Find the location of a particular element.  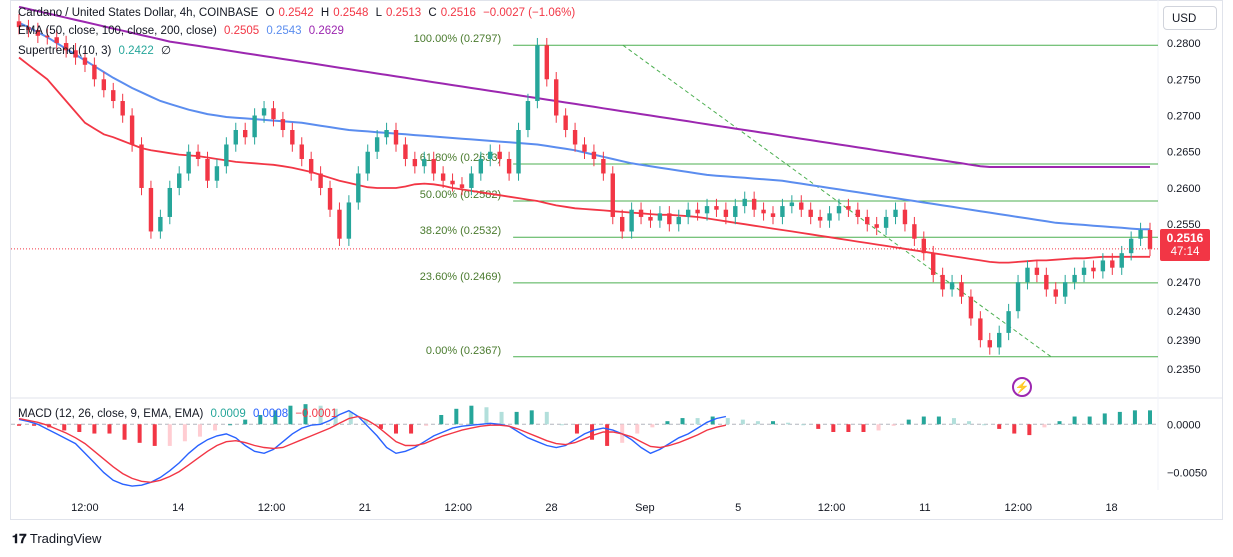

lightning-icon: ⚡ is located at coordinates (1022, 387).